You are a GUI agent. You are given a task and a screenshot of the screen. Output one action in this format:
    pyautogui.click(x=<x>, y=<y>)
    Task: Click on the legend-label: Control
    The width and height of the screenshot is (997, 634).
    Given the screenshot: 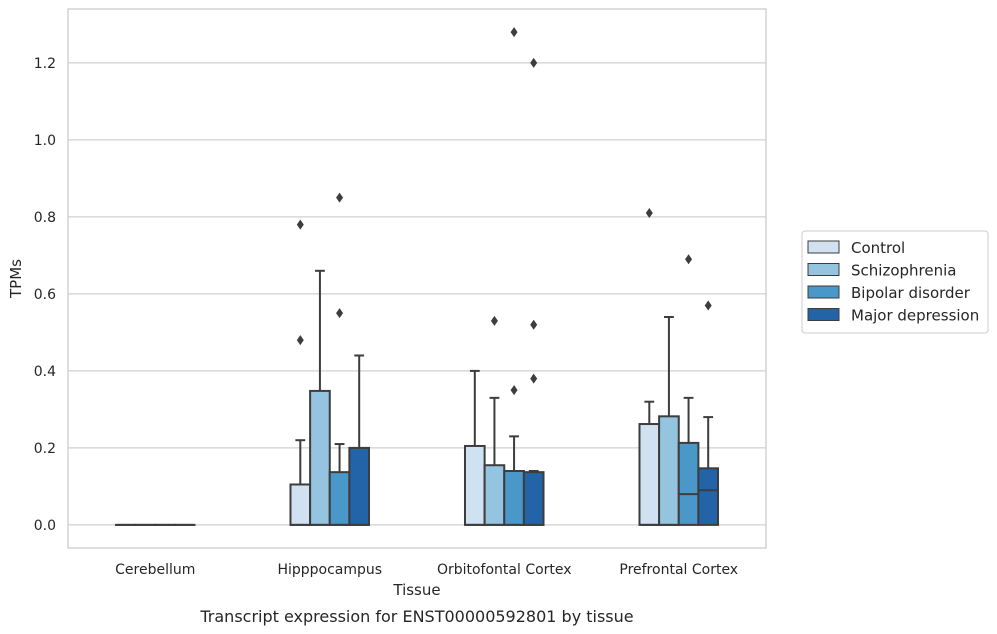 What is the action you would take?
    pyautogui.click(x=878, y=248)
    